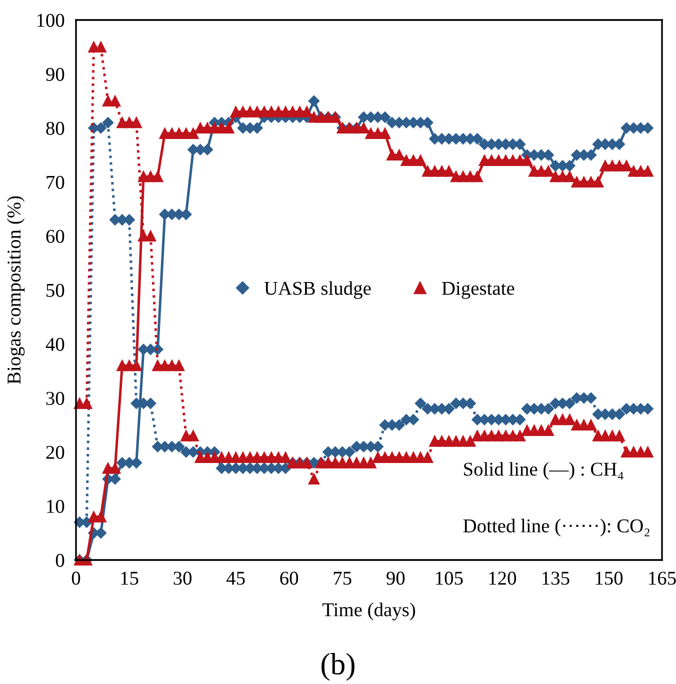 Image resolution: width=676 pixels, height=684 pixels. What do you see at coordinates (317, 290) in the screenshot?
I see `legend-label: UASB sludge` at bounding box center [317, 290].